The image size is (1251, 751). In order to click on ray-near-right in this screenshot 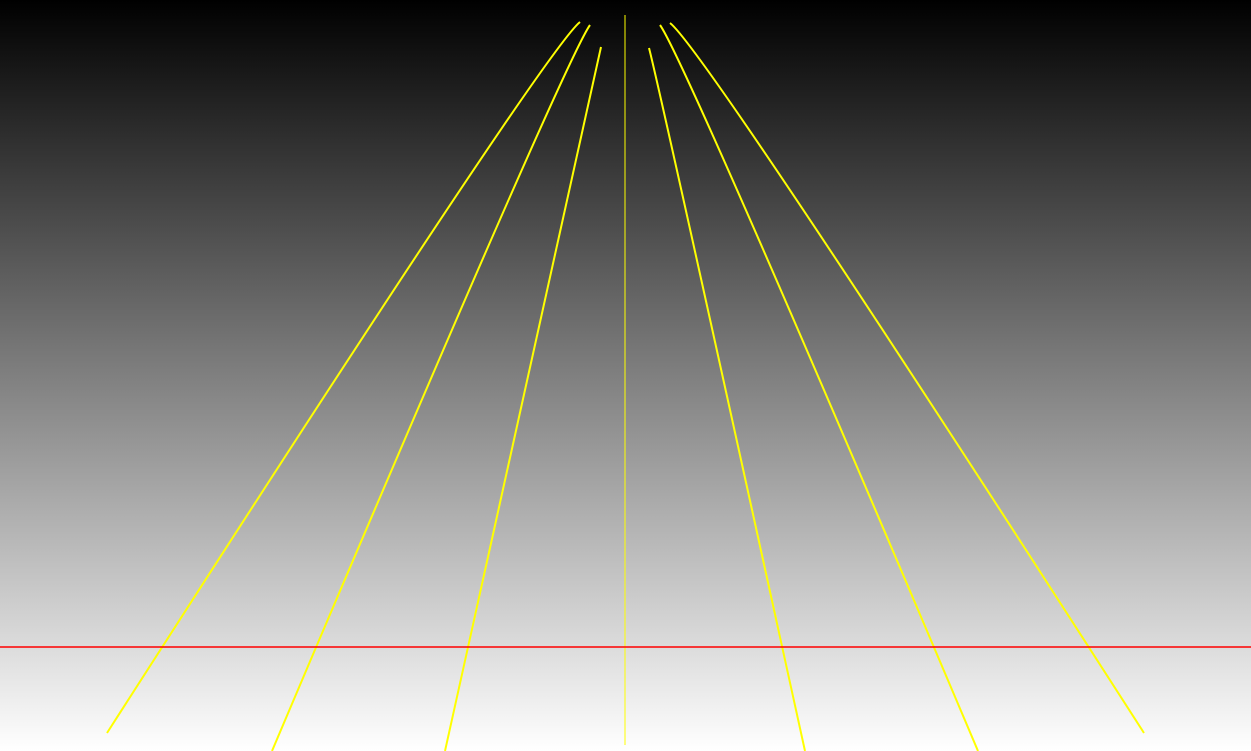, I will do `click(727, 399)`.